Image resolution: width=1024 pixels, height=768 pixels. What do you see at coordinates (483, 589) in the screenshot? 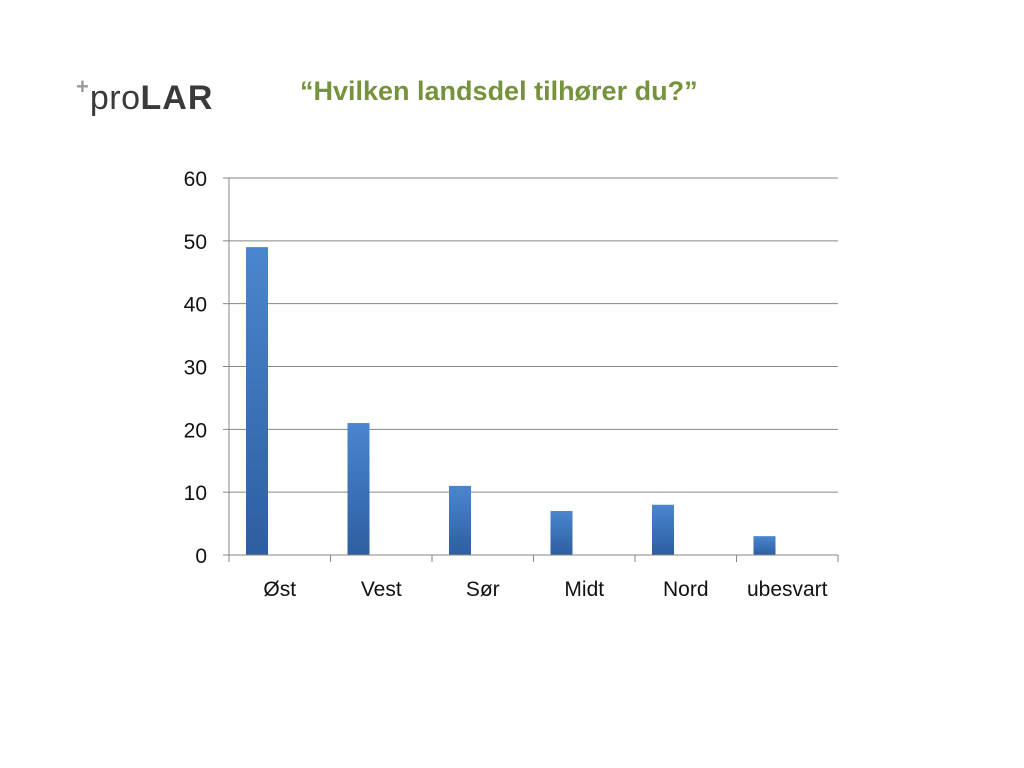
I see `x-tick-label: Sør` at bounding box center [483, 589].